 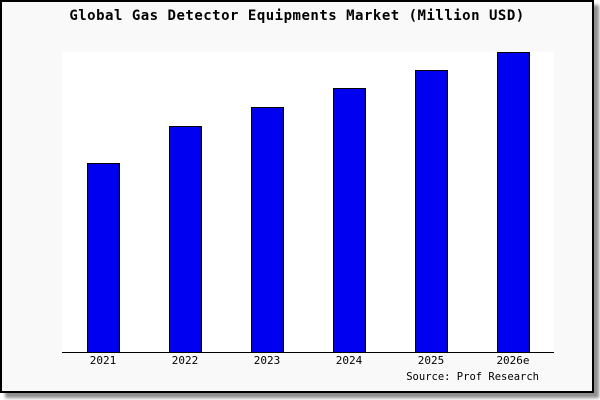 I want to click on bar-2025, so click(x=431, y=210).